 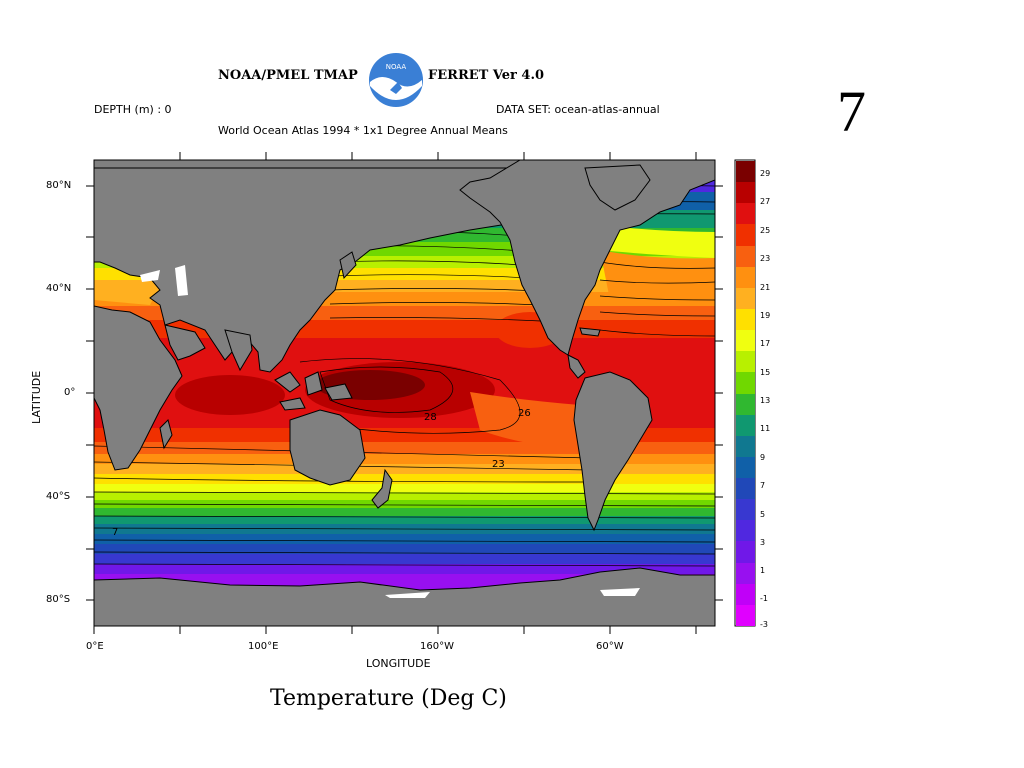 I want to click on colorbar-label: 17, so click(x=765, y=343).